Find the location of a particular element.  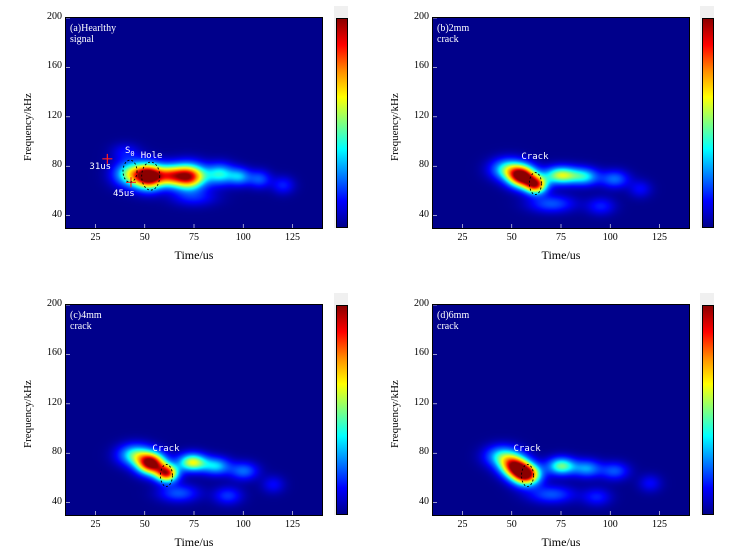

hole-label: Hole is located at coordinates (151, 156).